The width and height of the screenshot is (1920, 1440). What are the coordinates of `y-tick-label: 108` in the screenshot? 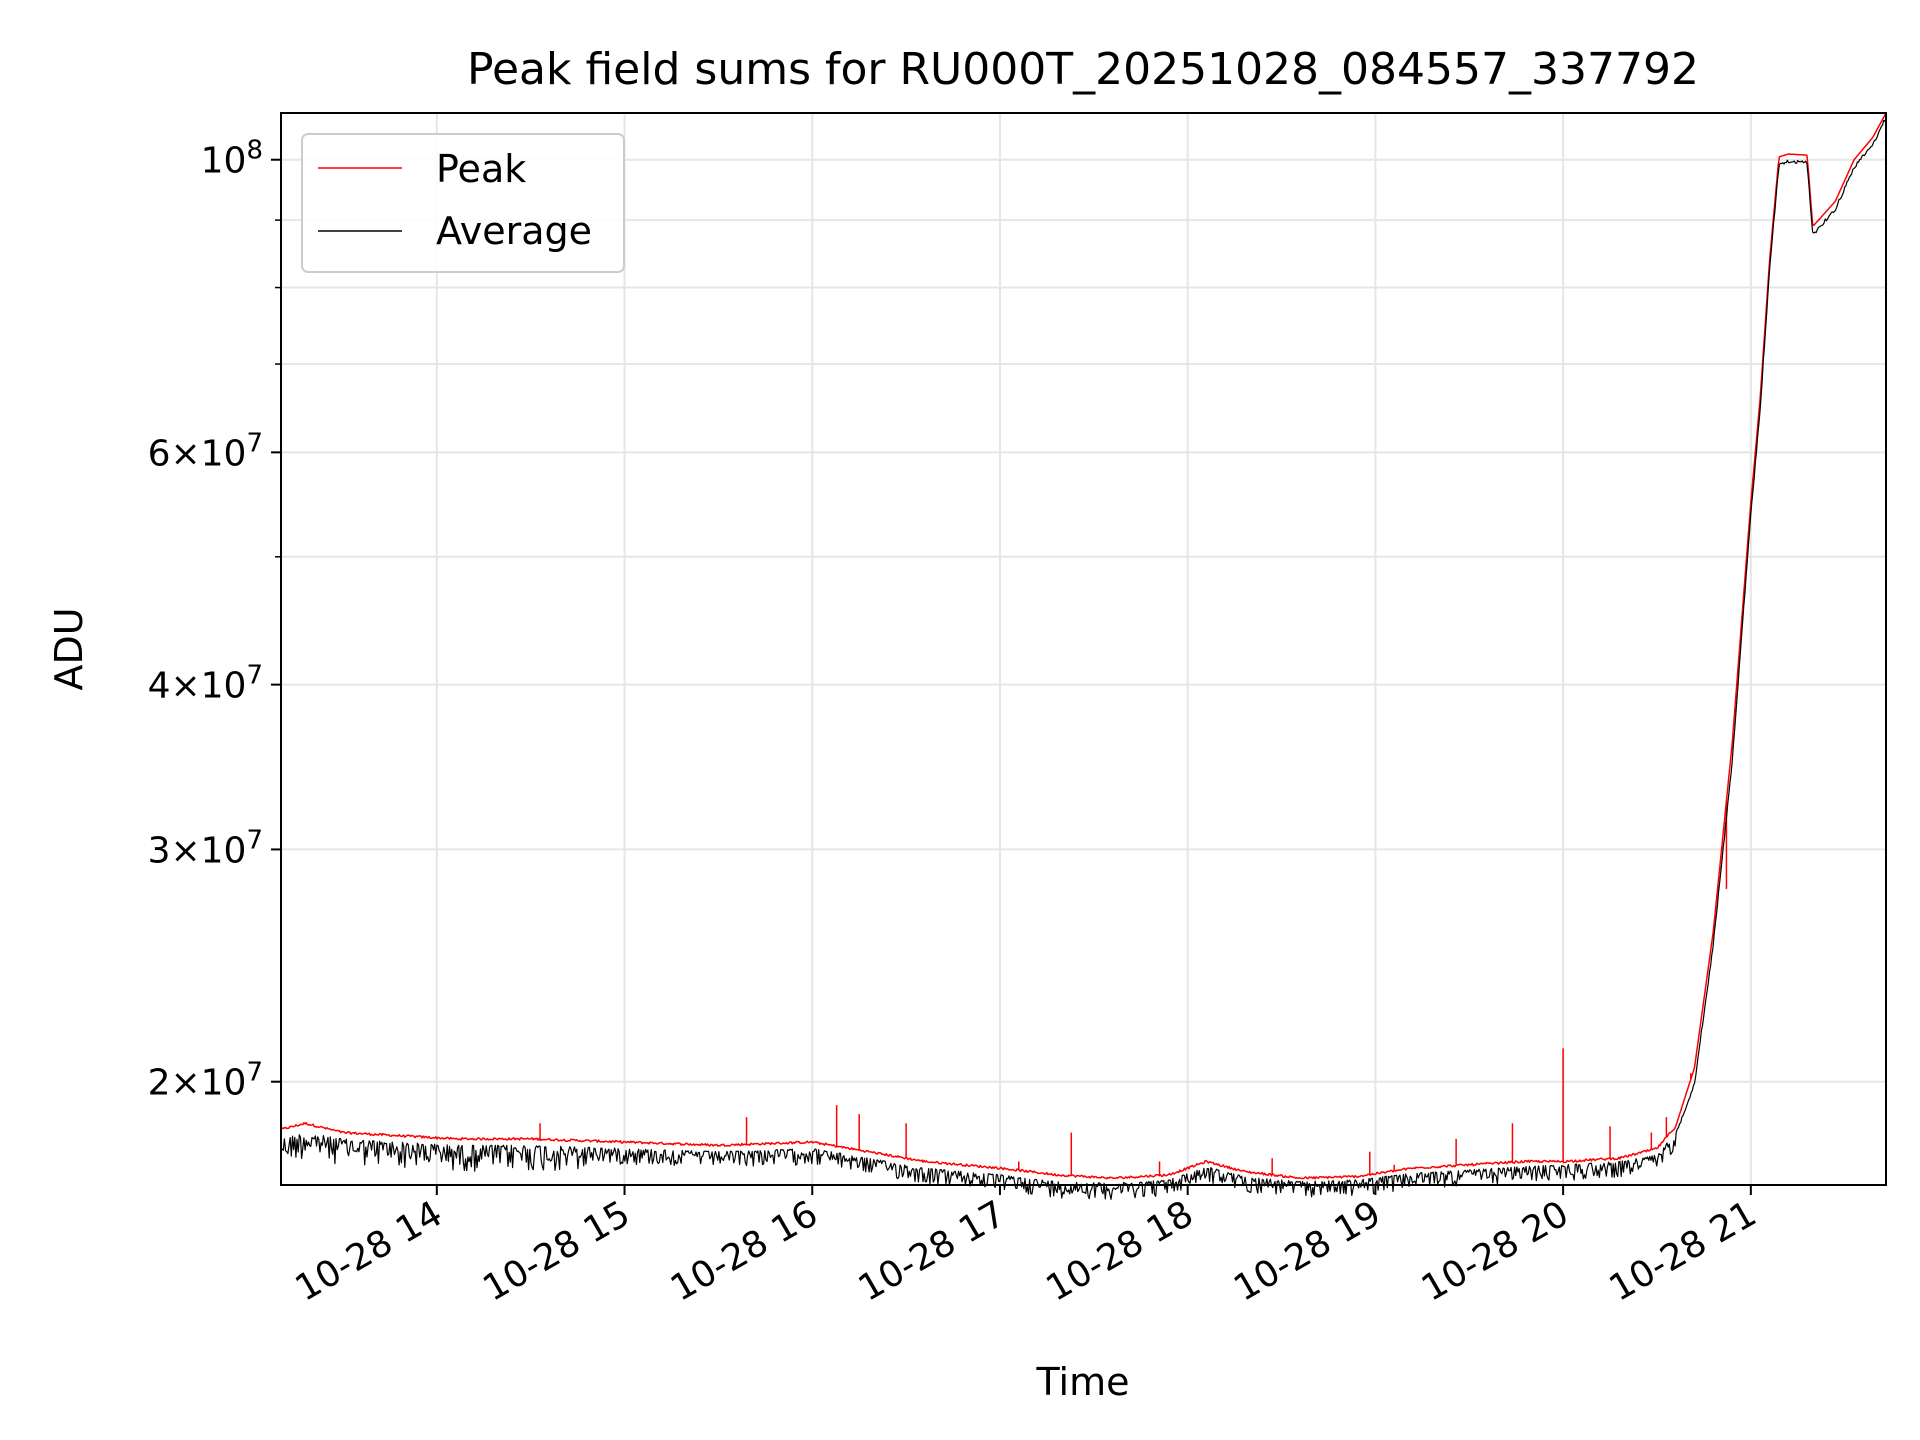 It's located at (232, 159).